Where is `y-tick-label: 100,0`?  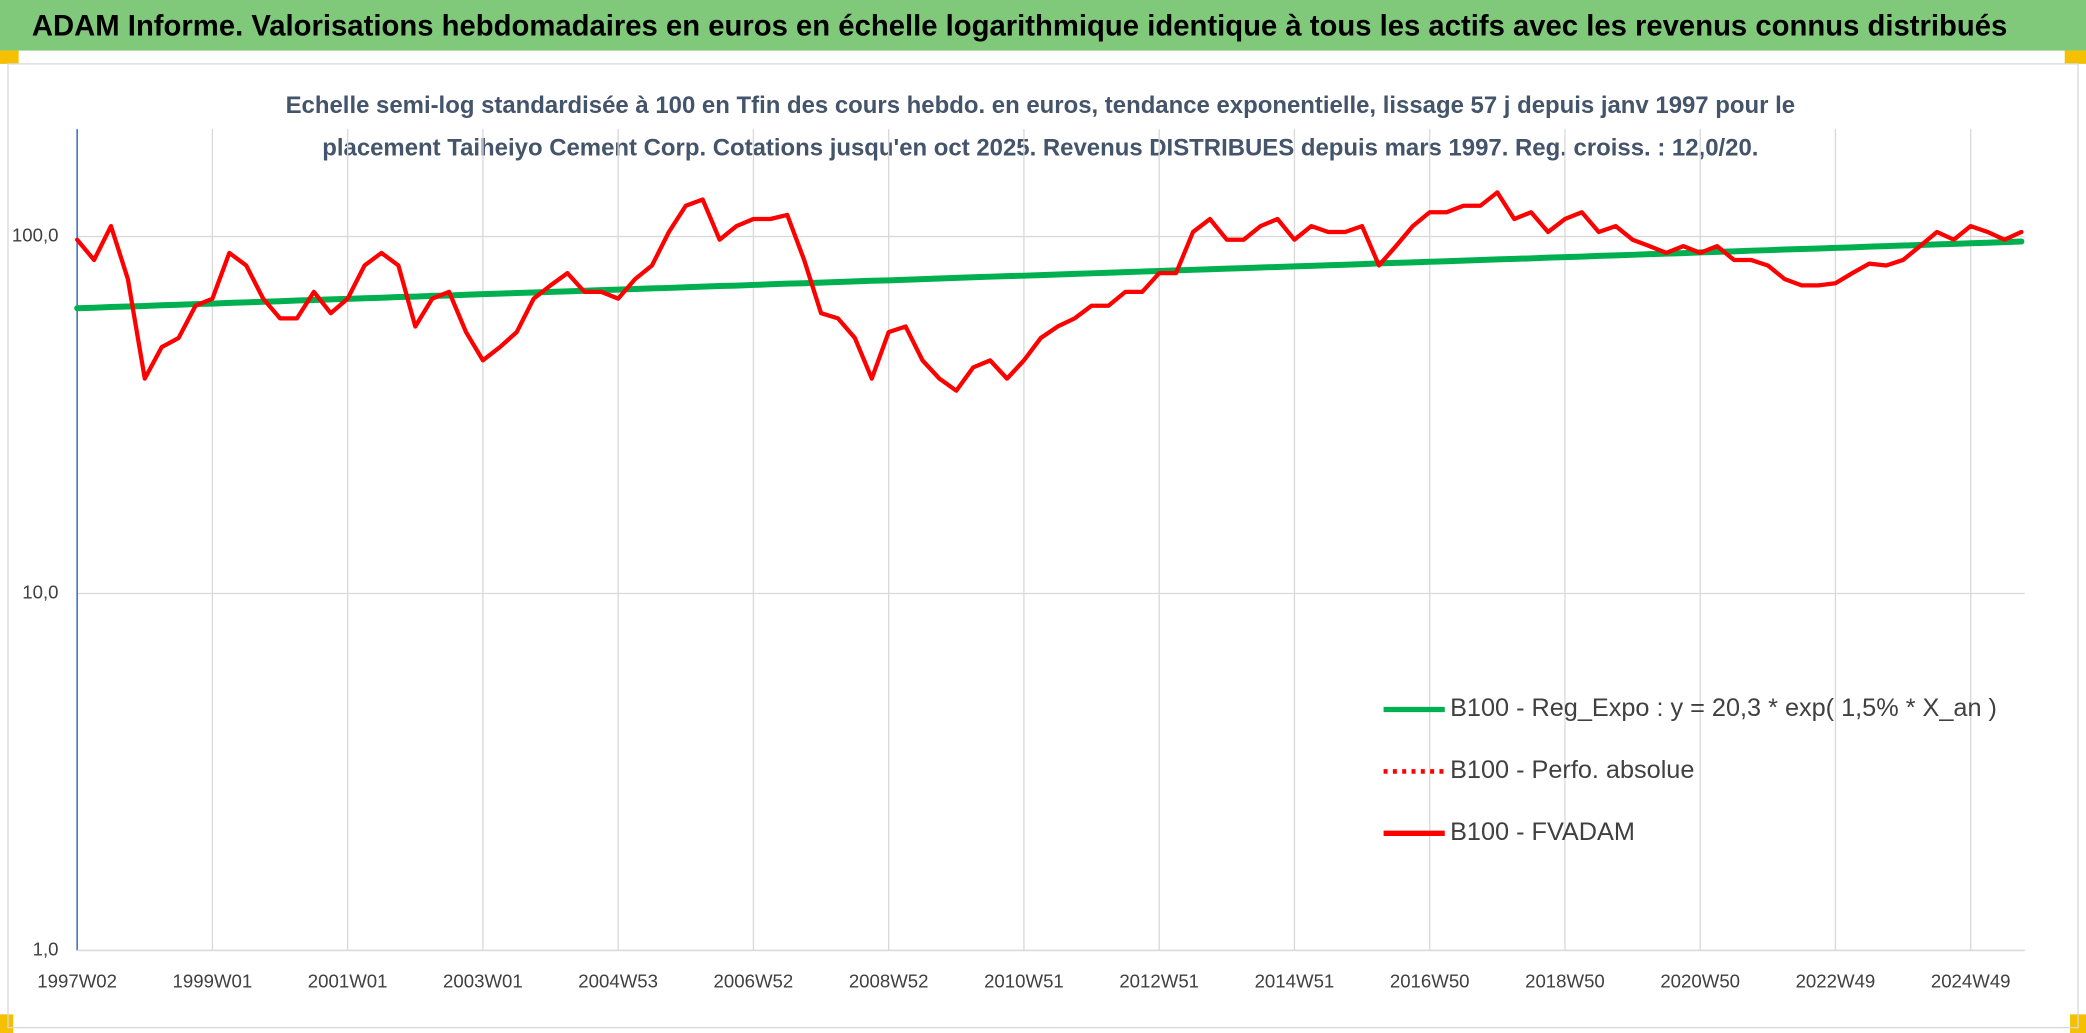 y-tick-label: 100,0 is located at coordinates (35, 234).